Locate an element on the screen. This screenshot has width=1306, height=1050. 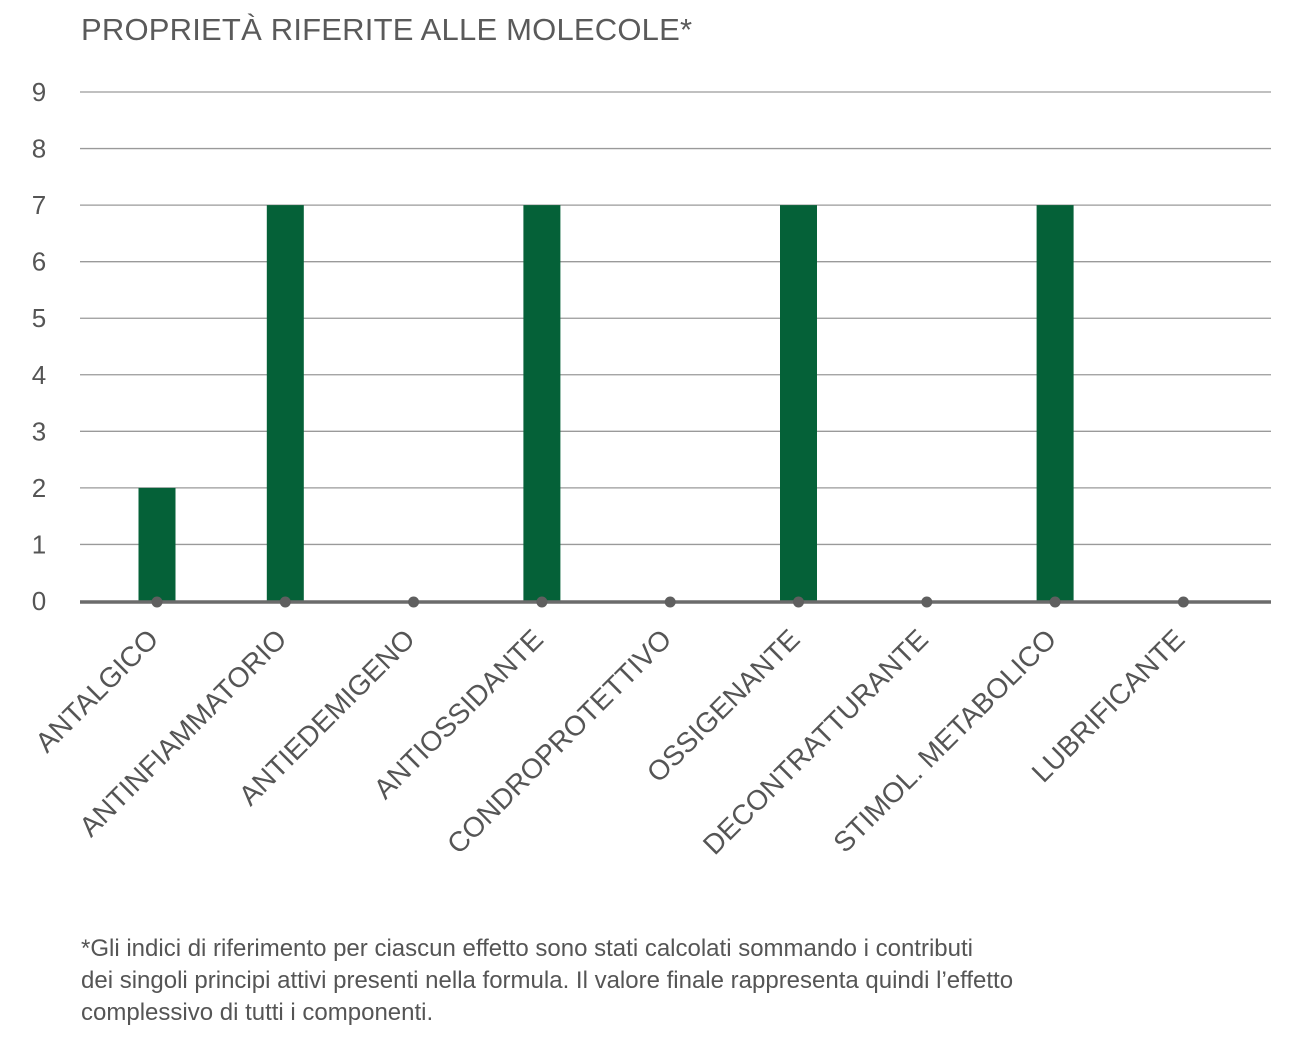
category-markers is located at coordinates (670, 602).